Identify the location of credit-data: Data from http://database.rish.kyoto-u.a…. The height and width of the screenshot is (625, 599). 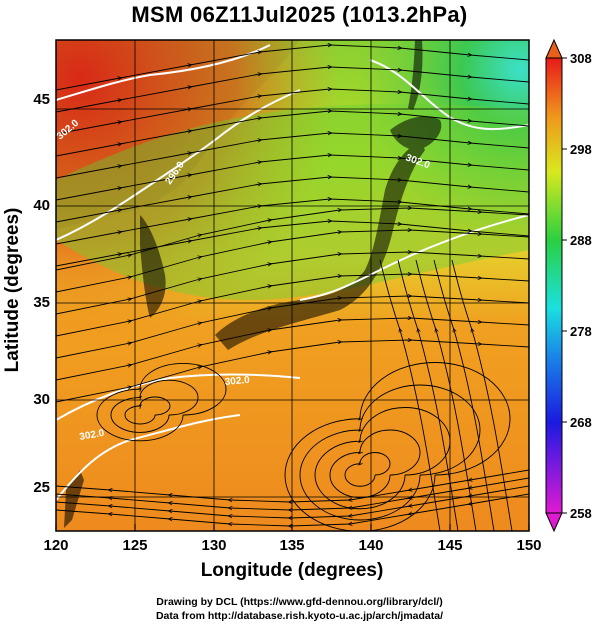
(299, 616).